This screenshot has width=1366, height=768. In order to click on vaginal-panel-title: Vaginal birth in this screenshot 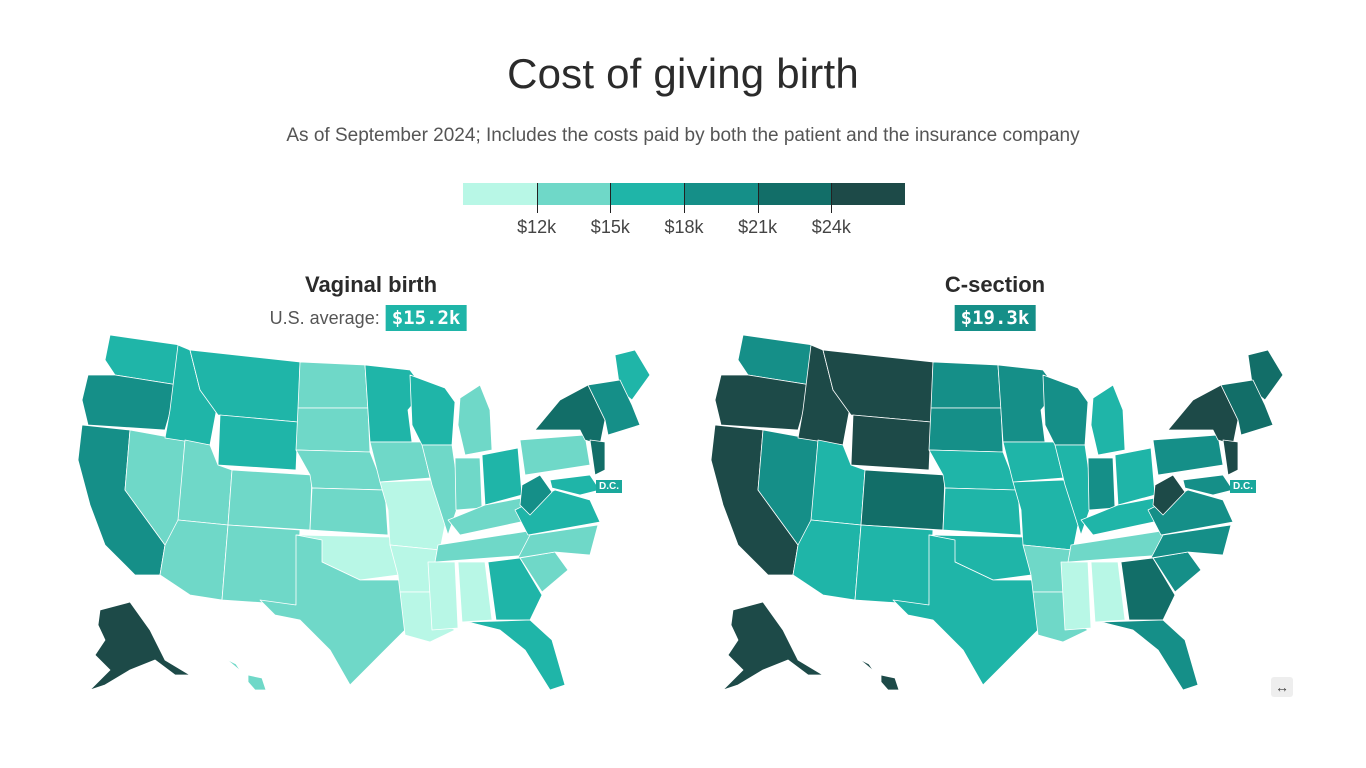, I will do `click(371, 284)`.